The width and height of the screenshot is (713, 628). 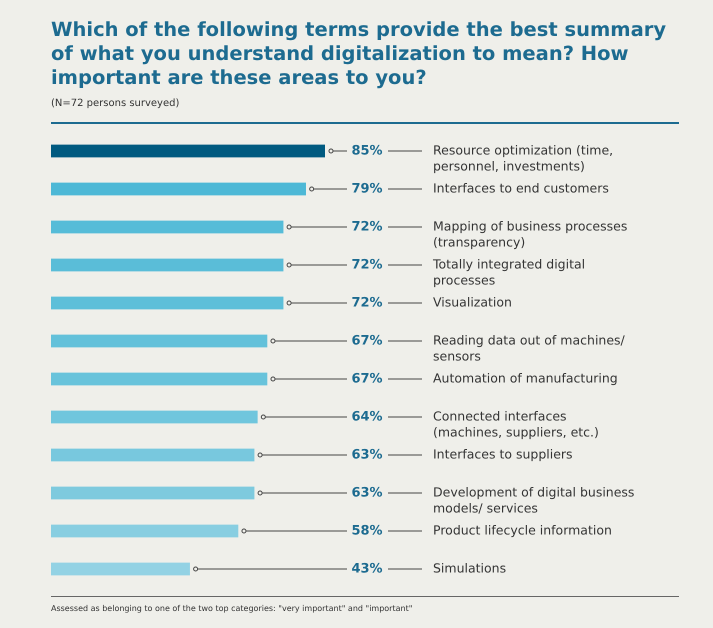 What do you see at coordinates (231, 608) in the screenshot?
I see `text: Assessed as belonging to one of the two top categories: "very important" and "important"` at bounding box center [231, 608].